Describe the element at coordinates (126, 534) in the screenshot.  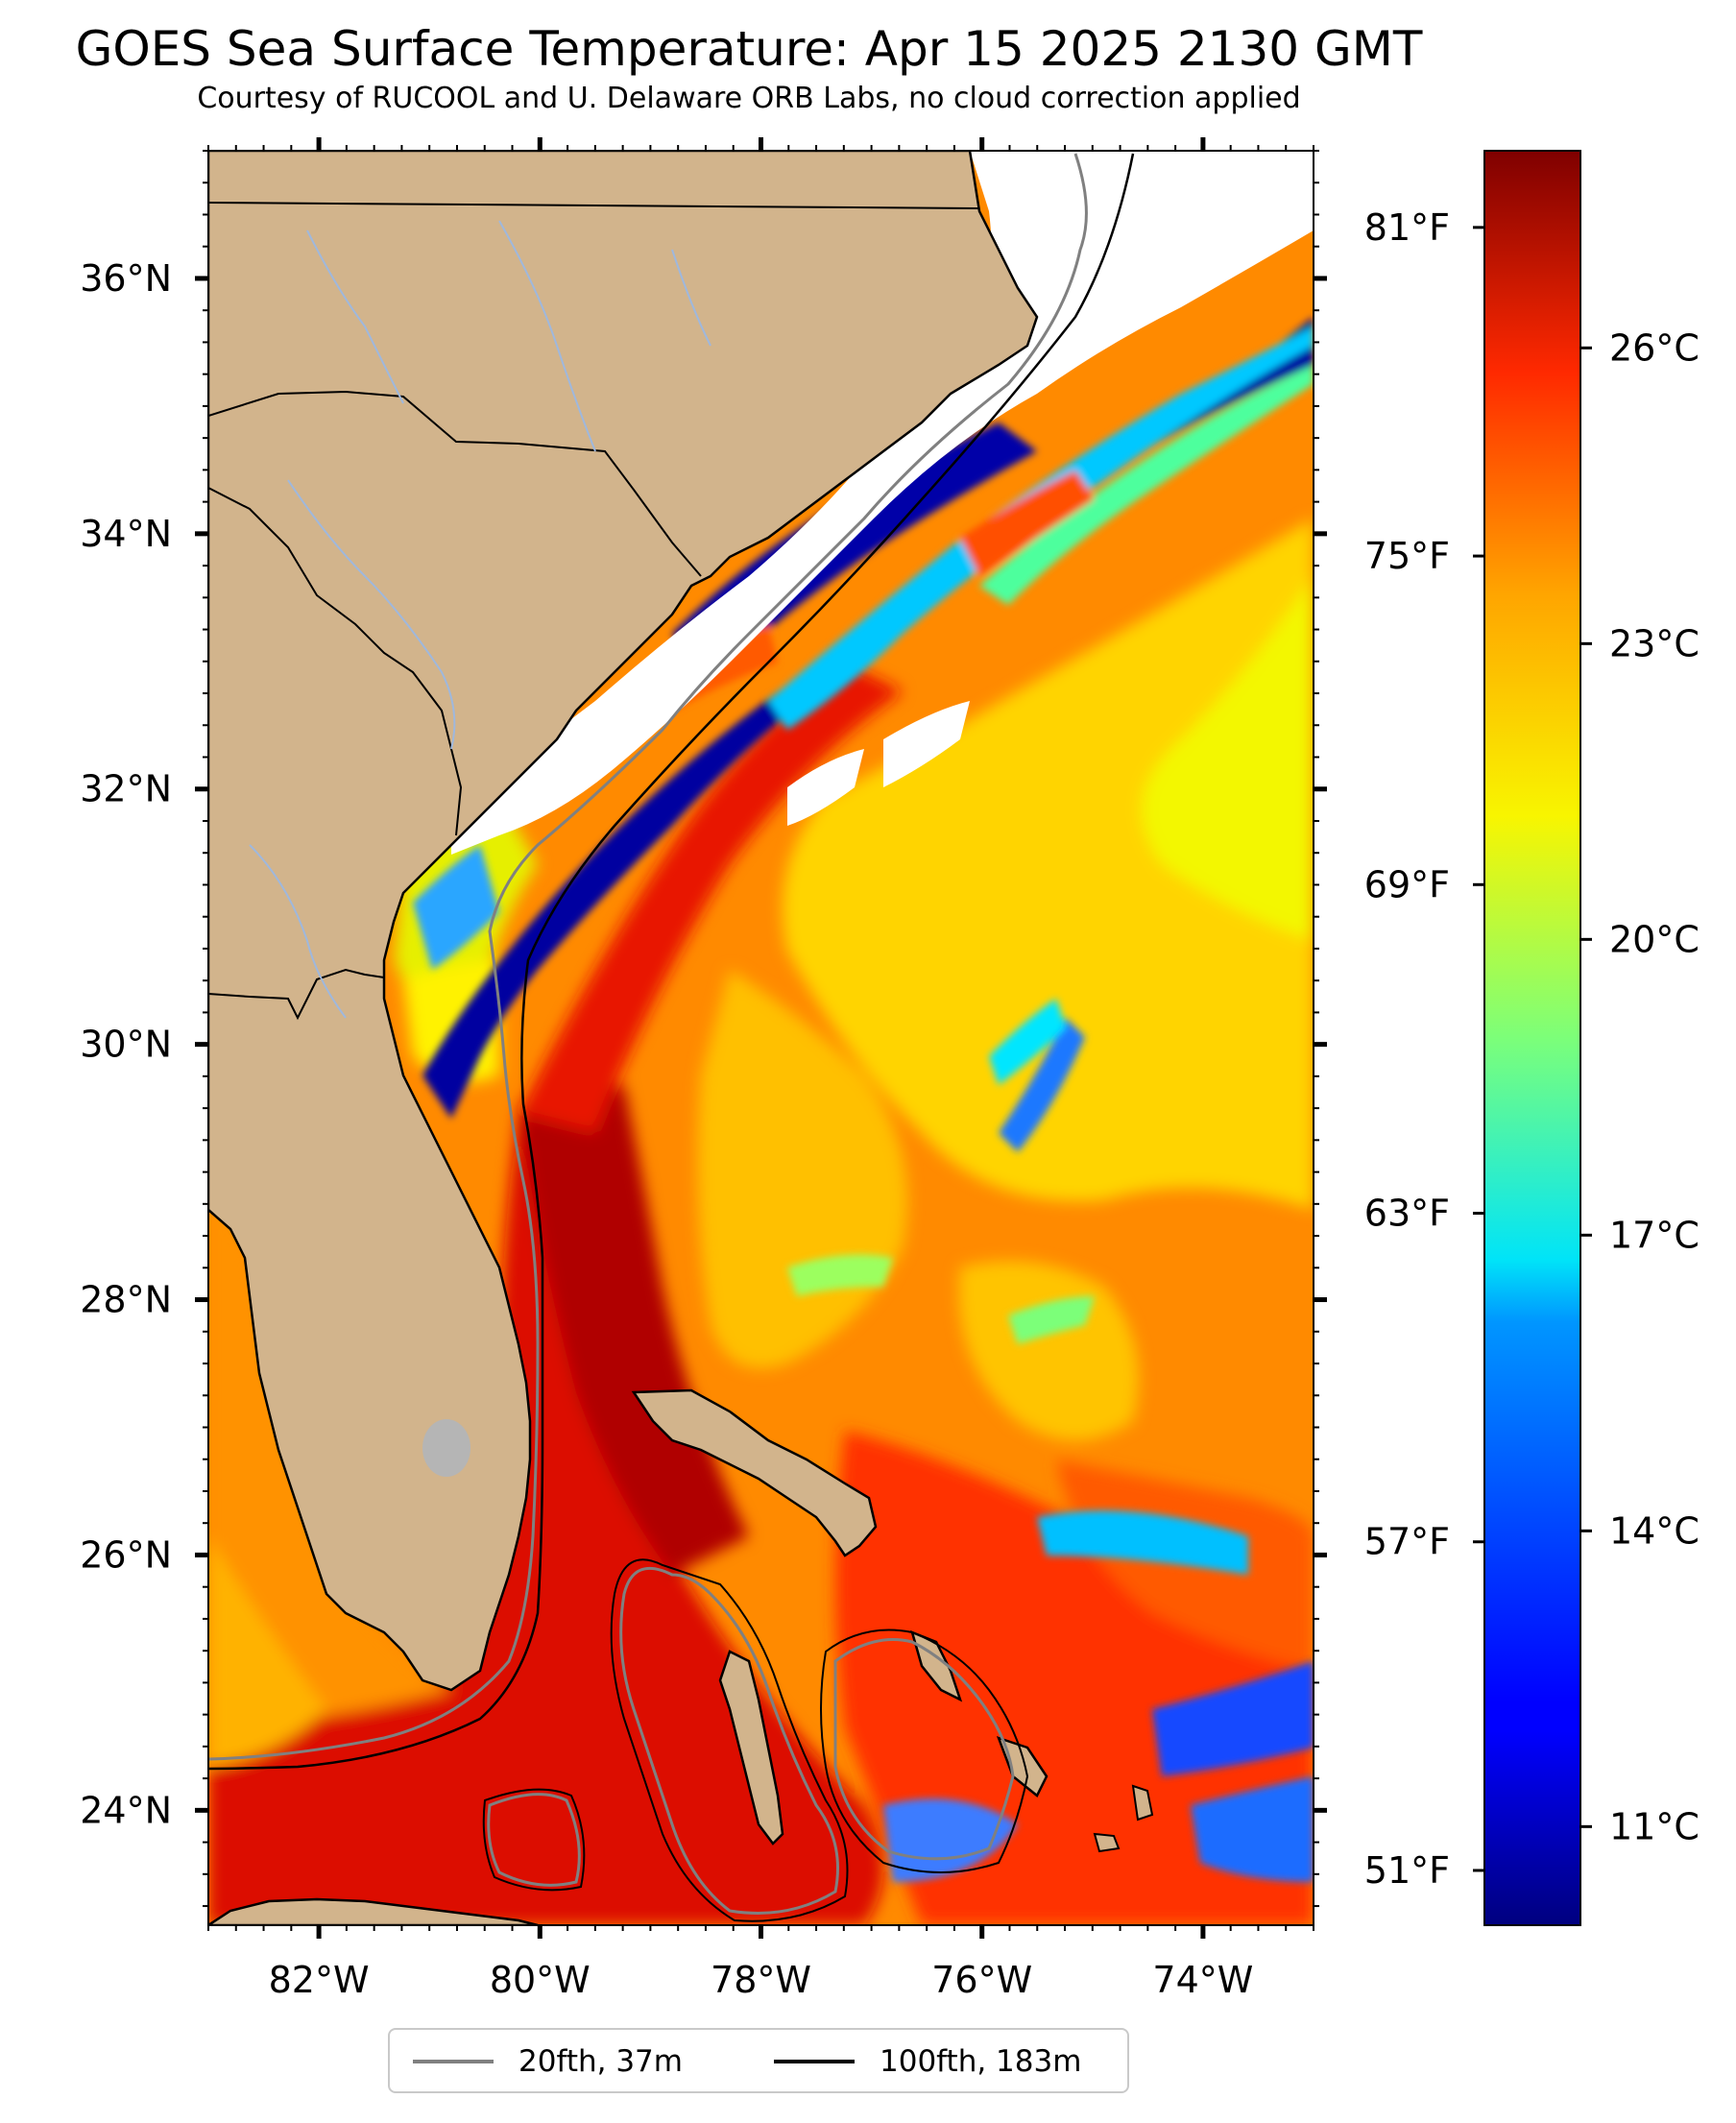
I see `lat-tick-label: 34°N` at that location.